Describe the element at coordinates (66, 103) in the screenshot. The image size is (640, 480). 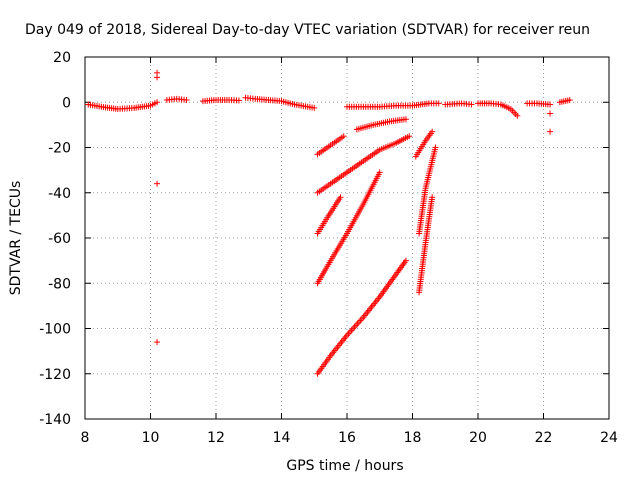
I see `y-tick-label: 0` at that location.